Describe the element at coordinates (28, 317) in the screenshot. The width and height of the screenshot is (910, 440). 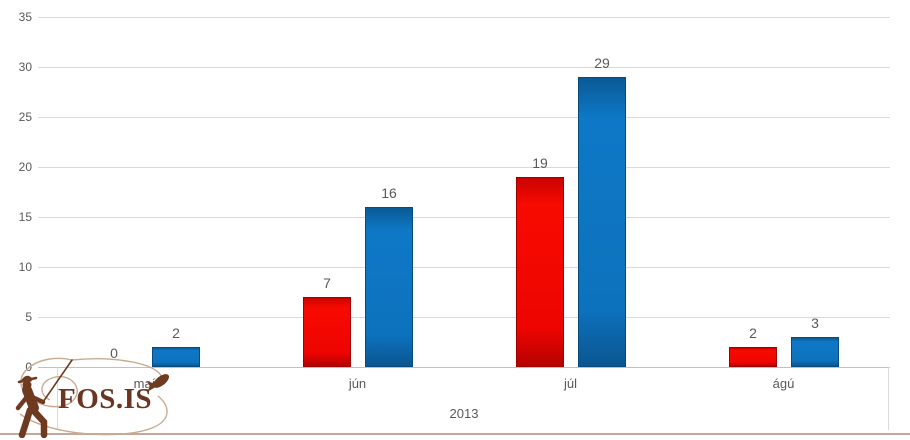
I see `y-tick-label: 5` at that location.